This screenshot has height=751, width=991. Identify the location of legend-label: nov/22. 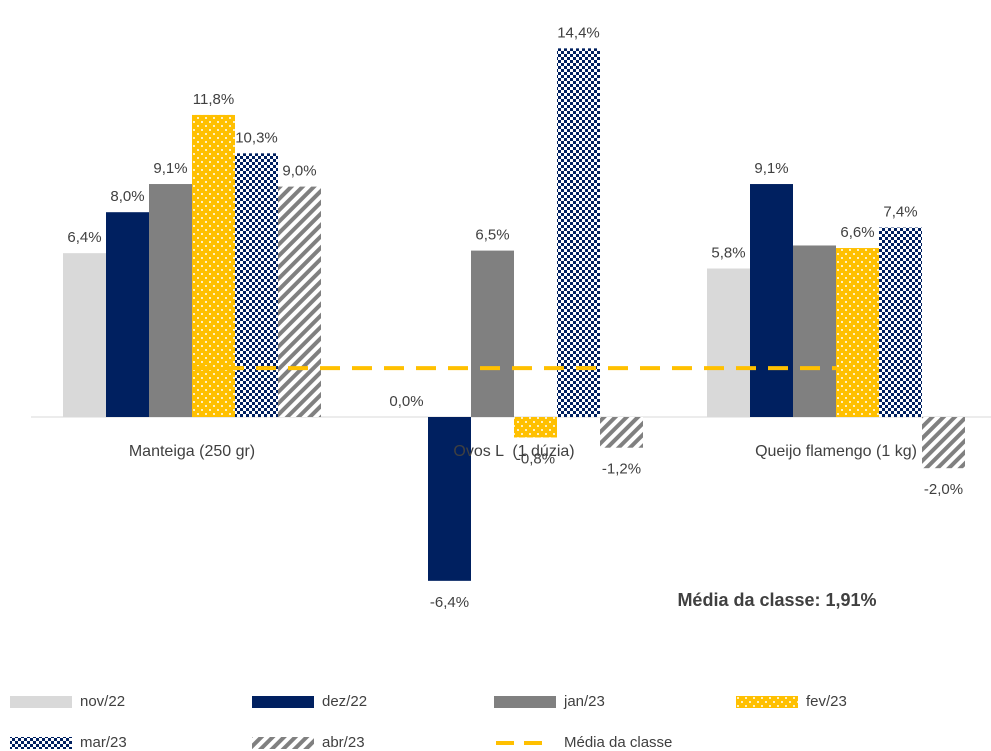
(102, 701).